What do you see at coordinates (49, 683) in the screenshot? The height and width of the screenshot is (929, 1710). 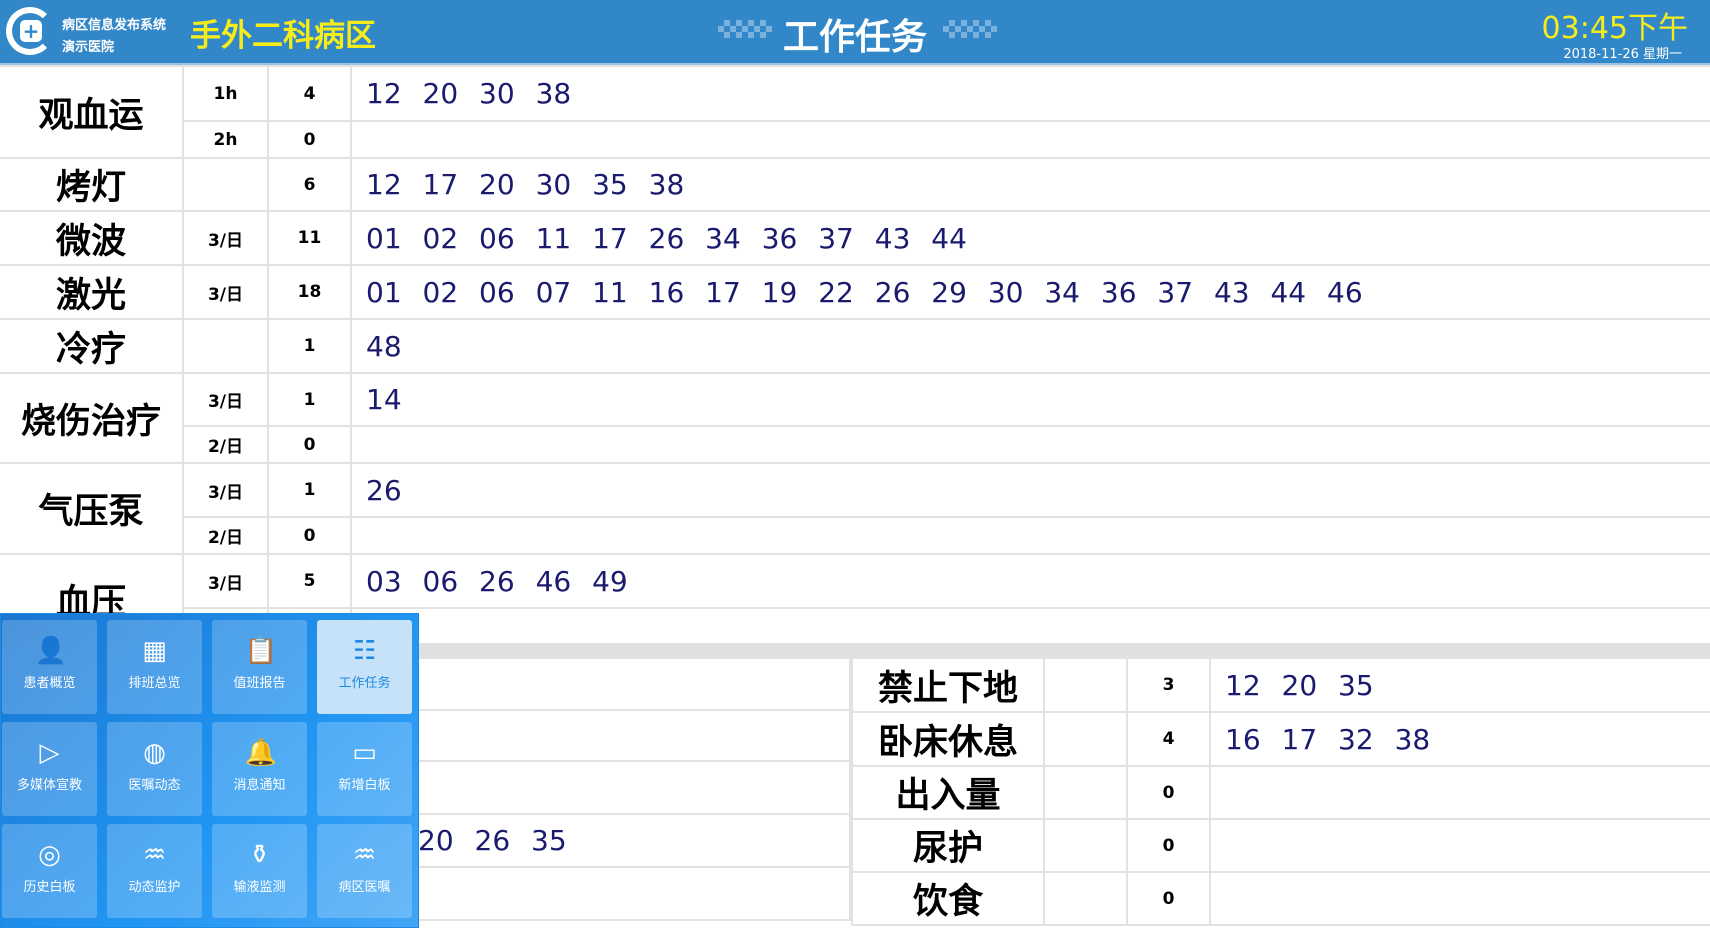 I see `menu-tile-label: 患者概览` at bounding box center [49, 683].